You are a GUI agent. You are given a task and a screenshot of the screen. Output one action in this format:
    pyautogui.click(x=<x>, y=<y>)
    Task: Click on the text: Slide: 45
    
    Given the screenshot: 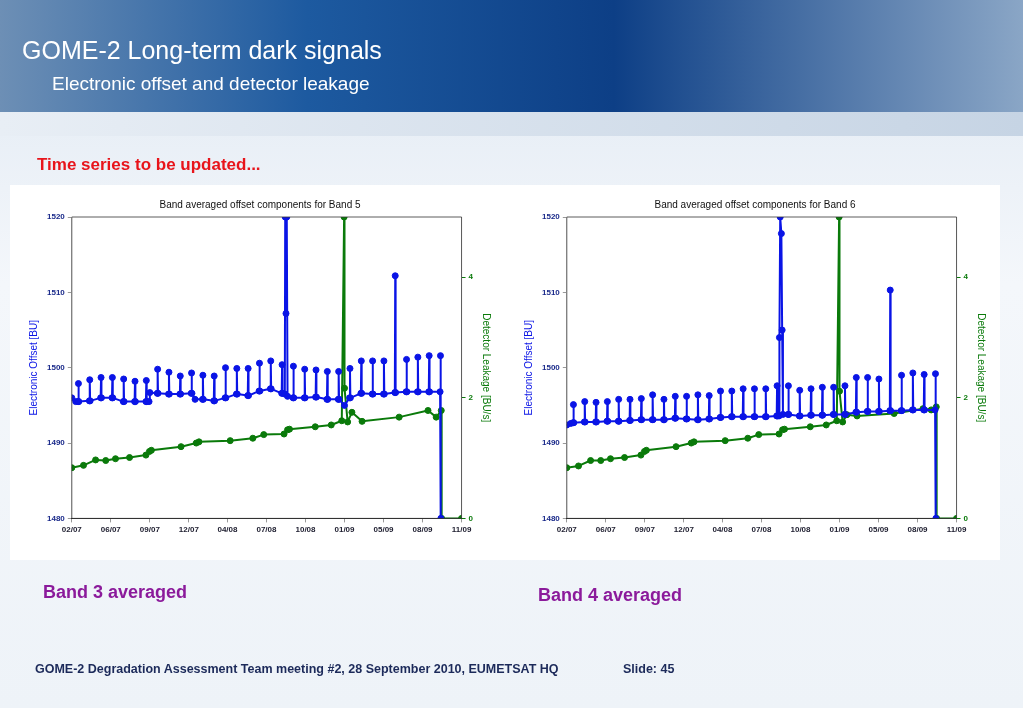 What is the action you would take?
    pyautogui.click(x=649, y=669)
    